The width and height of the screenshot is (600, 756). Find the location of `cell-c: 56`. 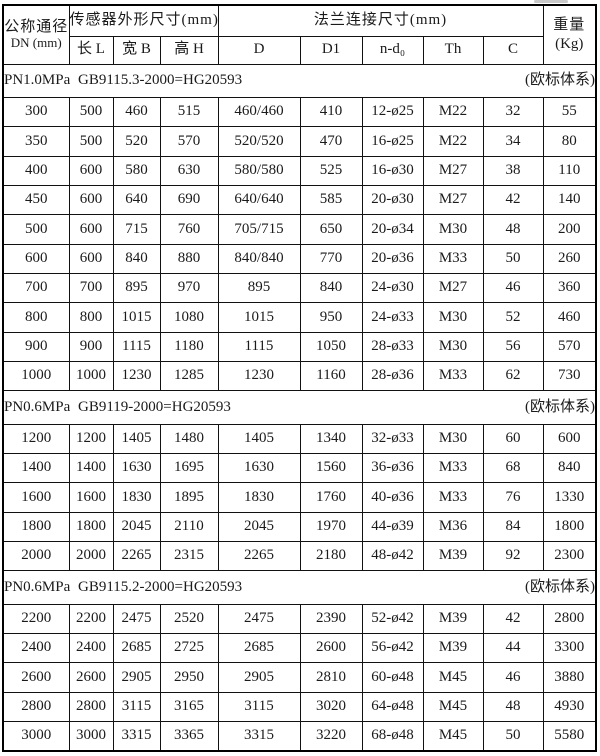

cell-c: 56 is located at coordinates (513, 346).